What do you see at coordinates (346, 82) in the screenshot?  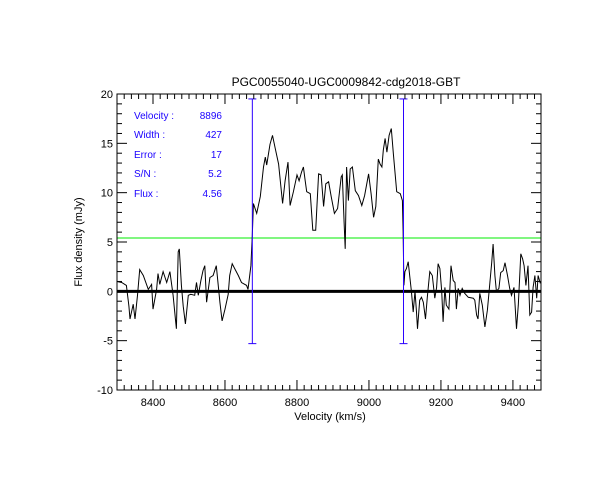 I see `chart-title: PGC0055040-UGC0009842-cdg2018-GBT` at bounding box center [346, 82].